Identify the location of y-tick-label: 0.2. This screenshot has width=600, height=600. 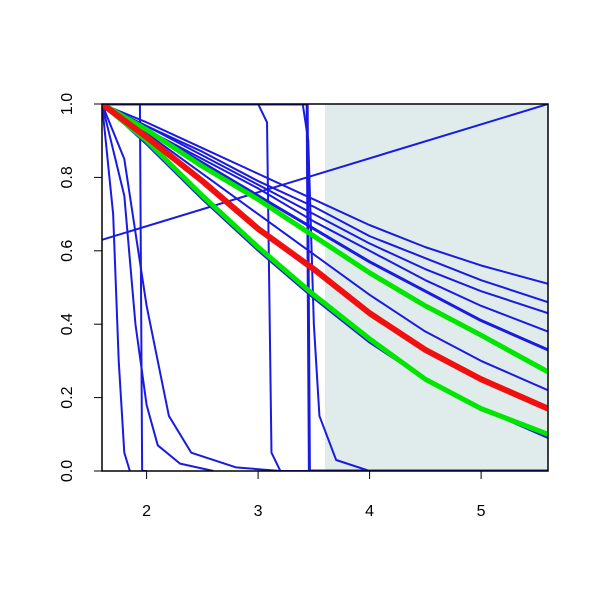
(67, 397).